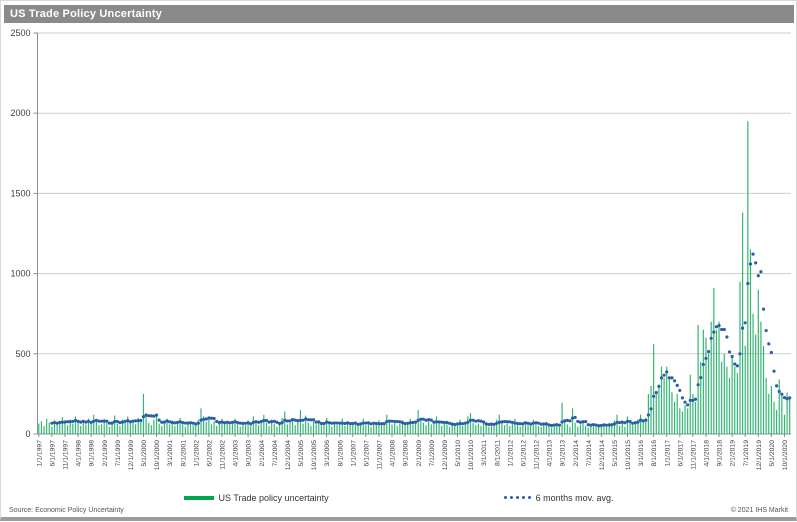 This screenshot has width=797, height=522. I want to click on svg-text: 9/1/1998, so click(92, 453).